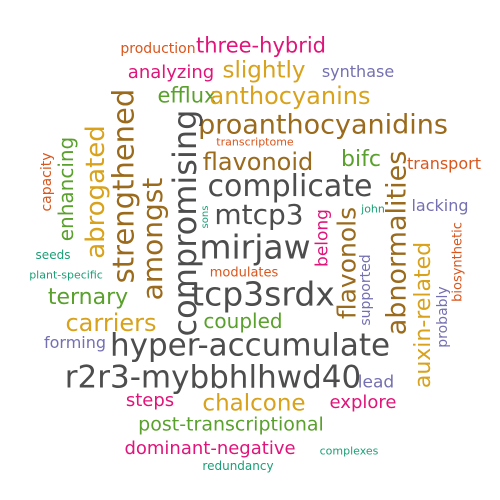 This screenshot has height=500, width=500. Describe the element at coordinates (213, 377) in the screenshot. I see `word-r2r3-mybbhlhwd40: r2r3-mybbhlhwd40` at that location.